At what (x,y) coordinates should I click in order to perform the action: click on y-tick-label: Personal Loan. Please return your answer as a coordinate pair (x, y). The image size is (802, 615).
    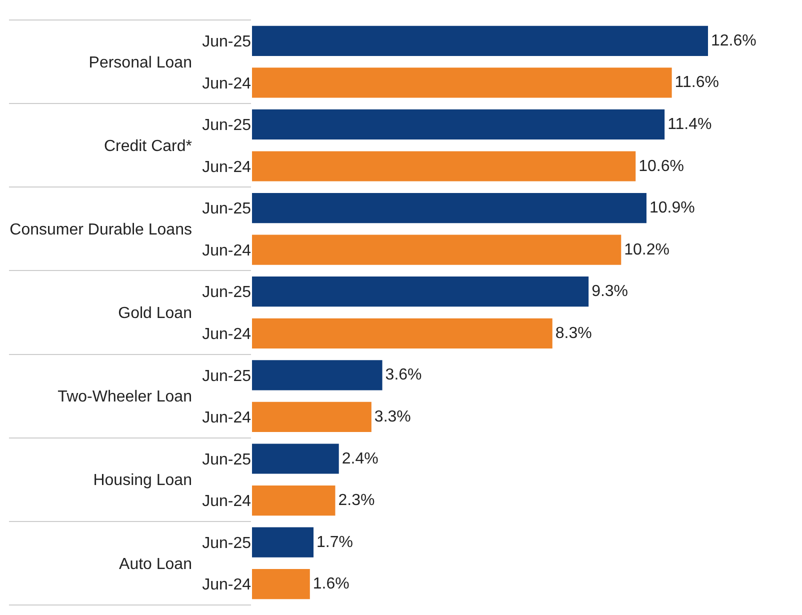
    Looking at the image, I should click on (140, 63).